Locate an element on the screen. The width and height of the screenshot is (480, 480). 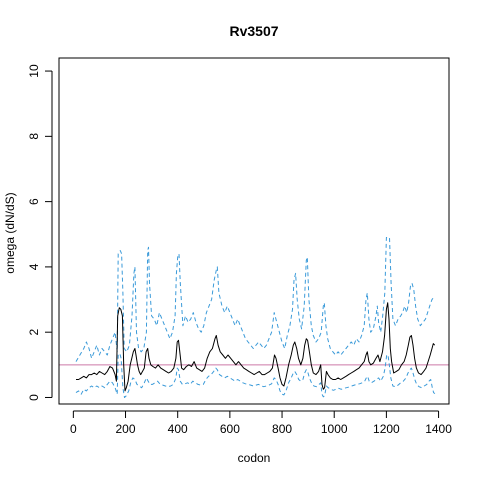
x-tick-label: 1200 is located at coordinates (386, 429).